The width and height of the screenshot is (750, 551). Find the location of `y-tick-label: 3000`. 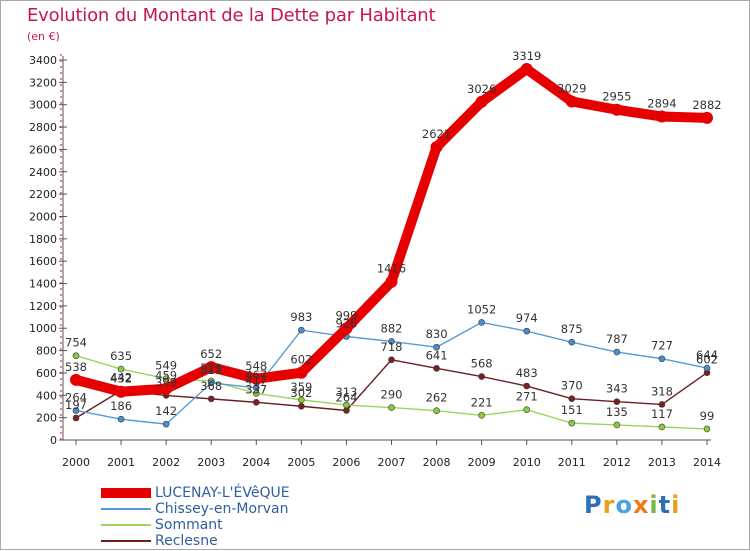

y-tick-label: 3000 is located at coordinates (43, 105).